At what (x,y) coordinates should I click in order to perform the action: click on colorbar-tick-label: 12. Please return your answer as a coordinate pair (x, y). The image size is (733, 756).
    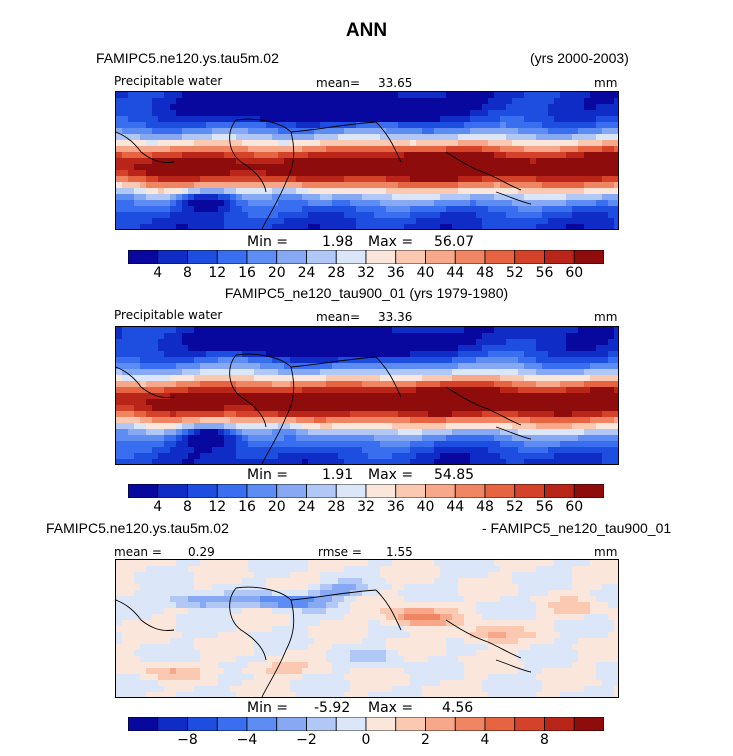
    Looking at the image, I should click on (217, 507).